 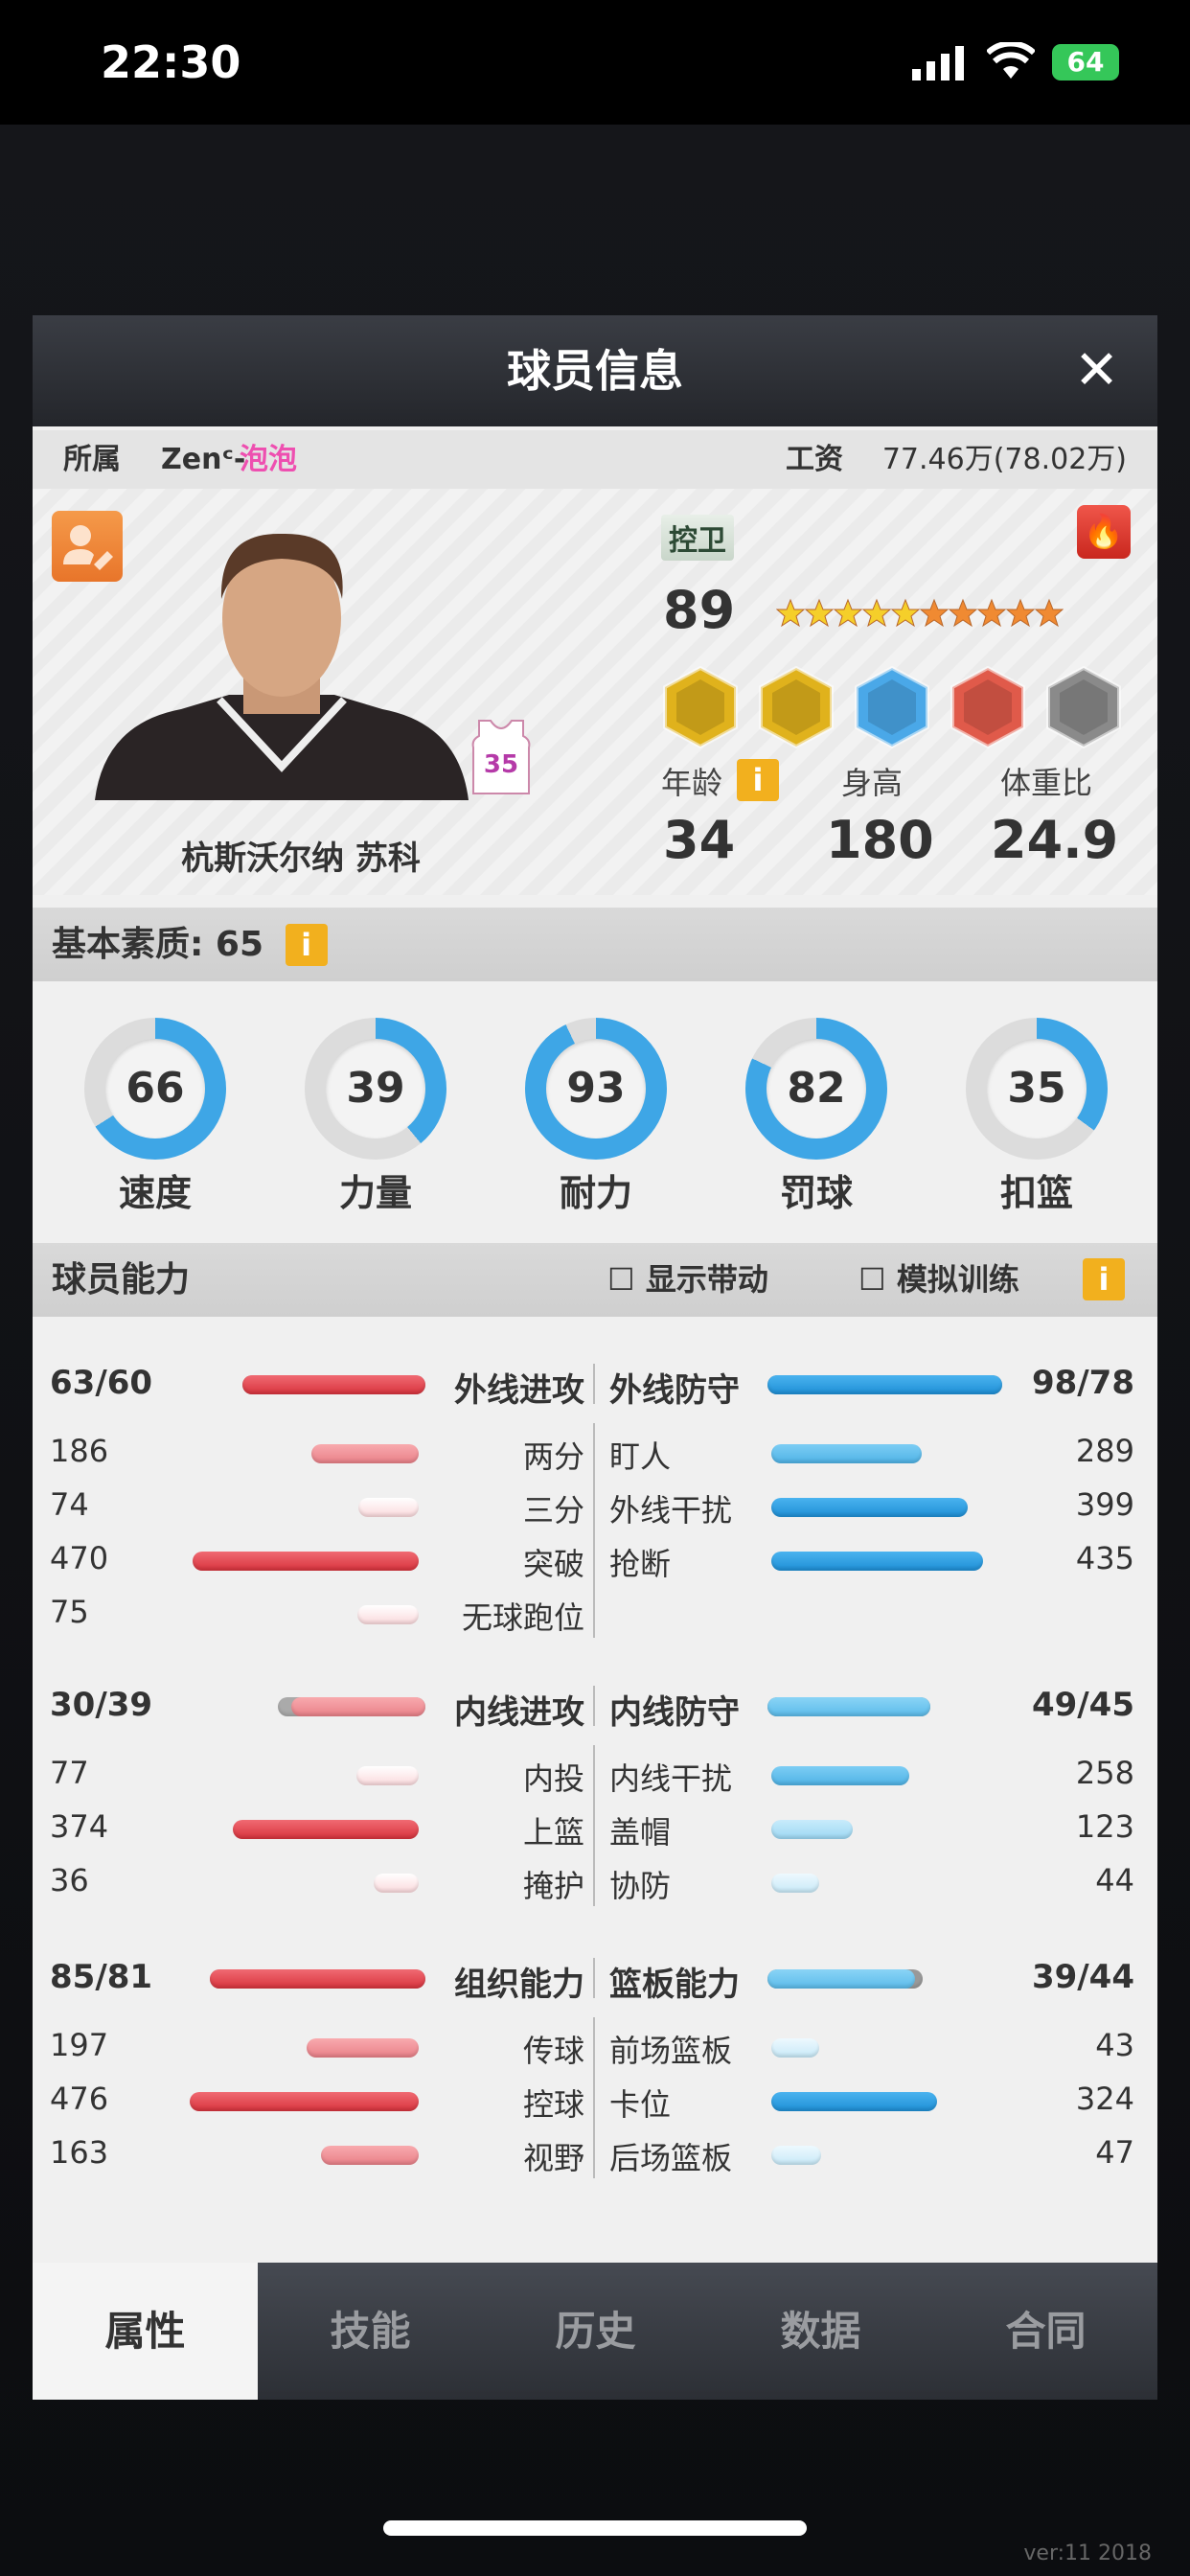 What do you see at coordinates (146, 2331) in the screenshot?
I see `tab-0: 属性` at bounding box center [146, 2331].